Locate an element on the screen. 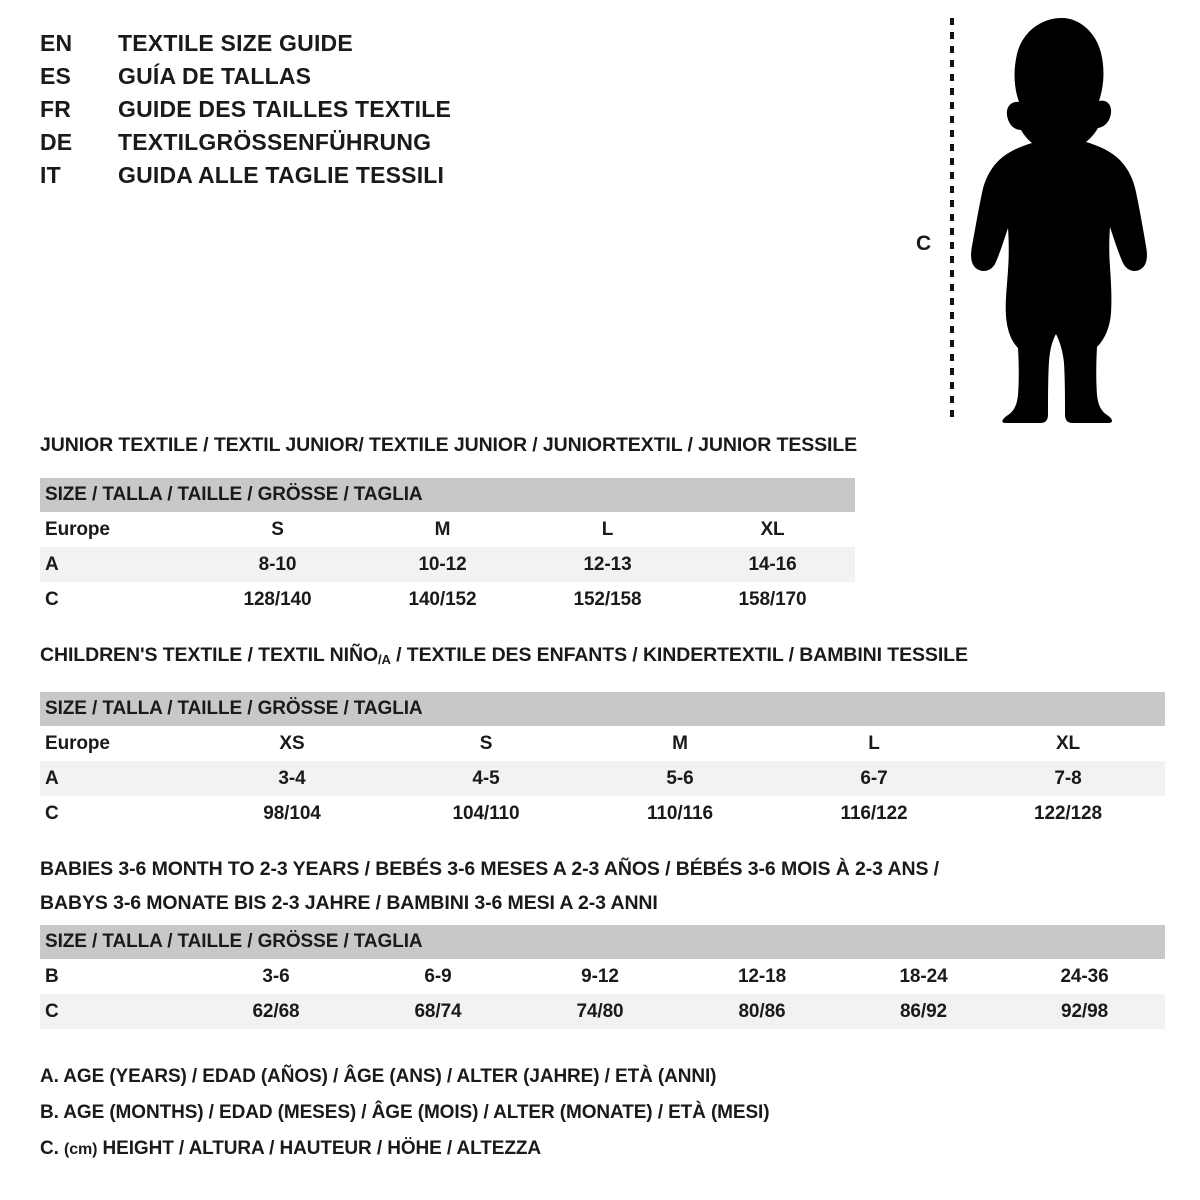 The width and height of the screenshot is (1200, 1200). table-cell: 5-6 is located at coordinates (680, 778).